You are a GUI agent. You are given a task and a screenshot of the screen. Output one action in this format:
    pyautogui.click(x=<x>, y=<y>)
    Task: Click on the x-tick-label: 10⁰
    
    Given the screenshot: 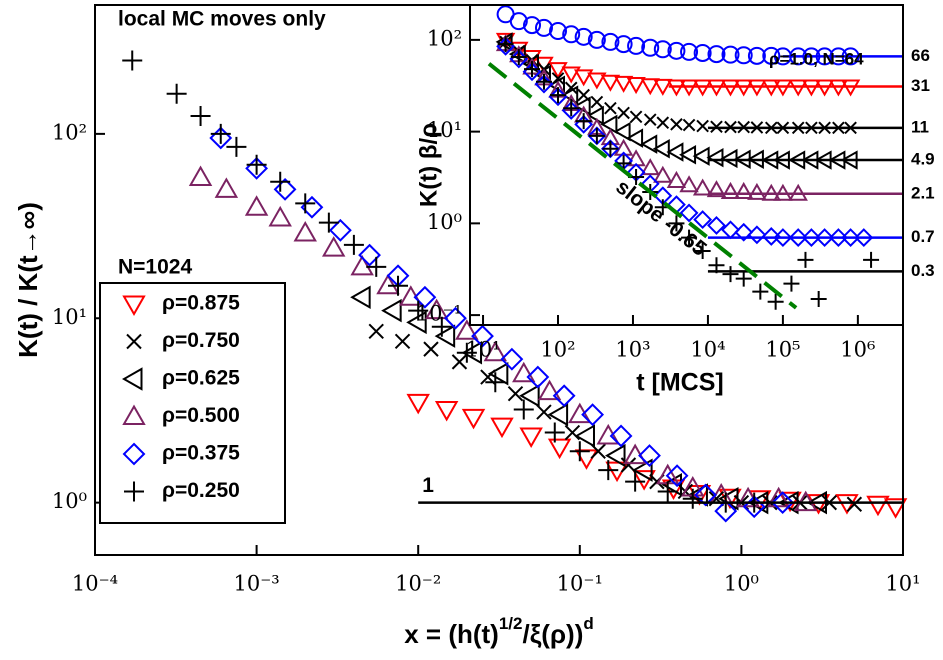 What is the action you would take?
    pyautogui.click(x=741, y=584)
    